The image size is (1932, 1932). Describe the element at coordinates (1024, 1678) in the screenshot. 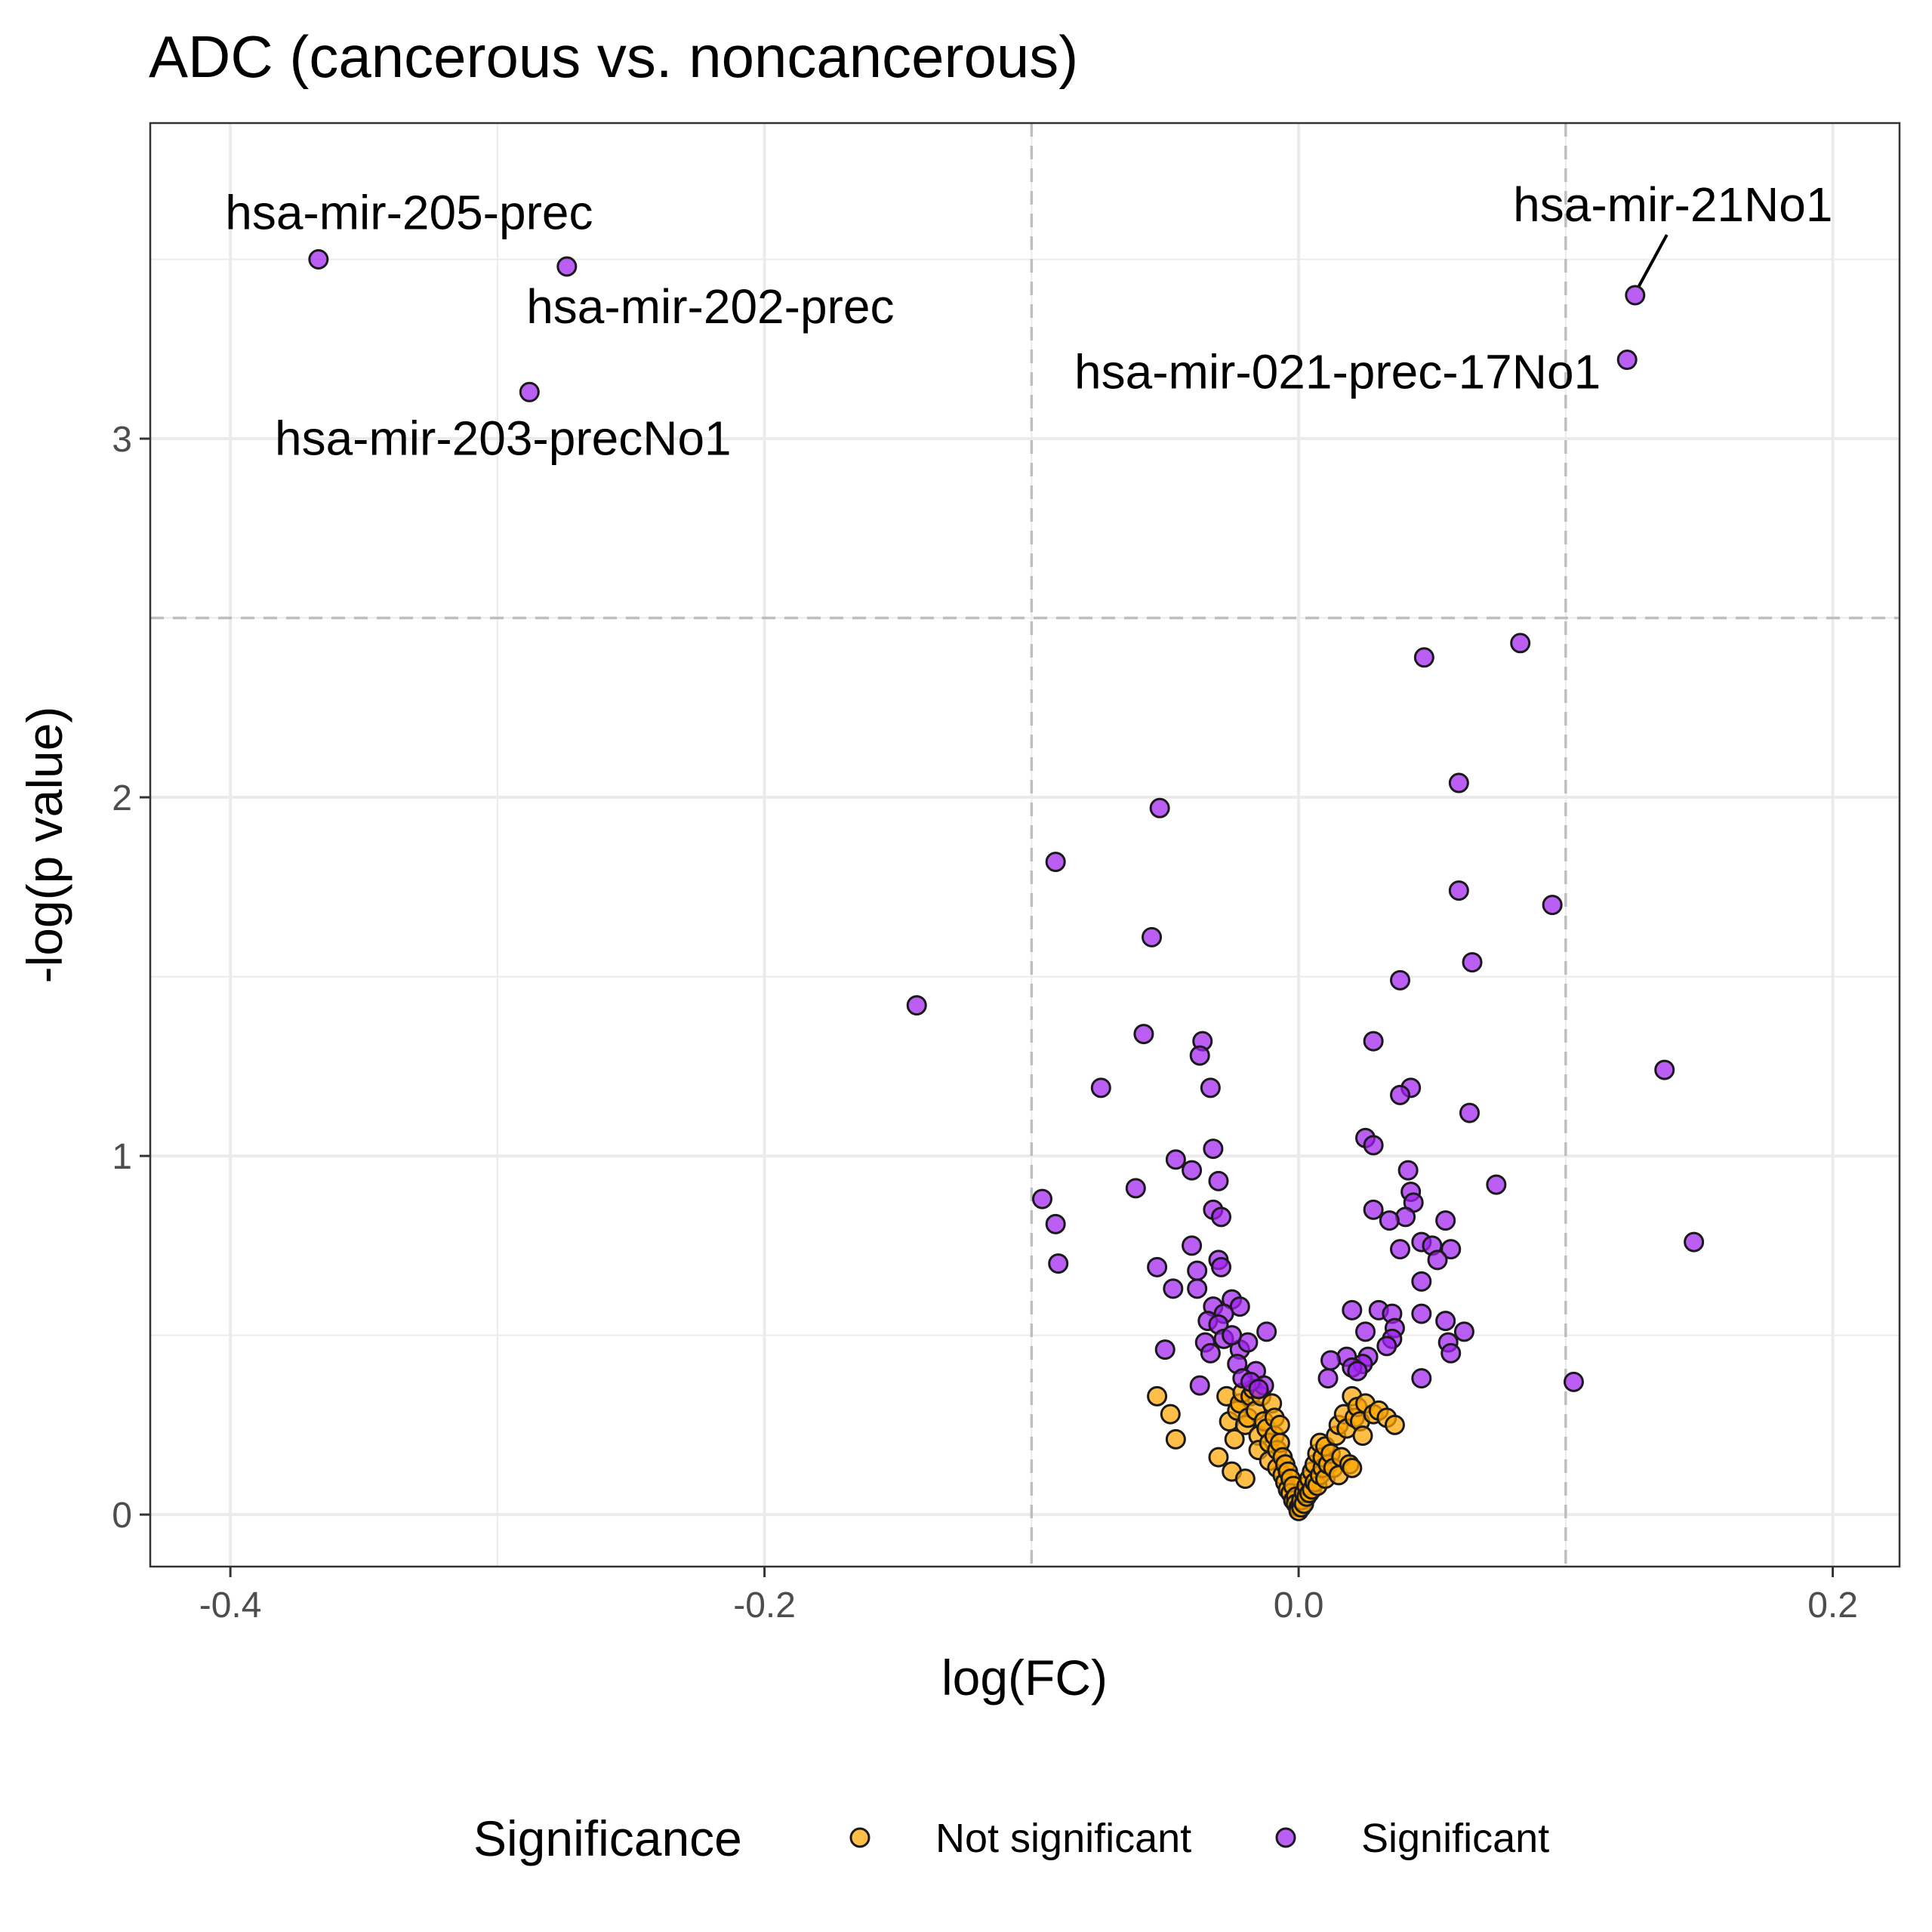

I see `x-axis-title: log(FC)` at that location.